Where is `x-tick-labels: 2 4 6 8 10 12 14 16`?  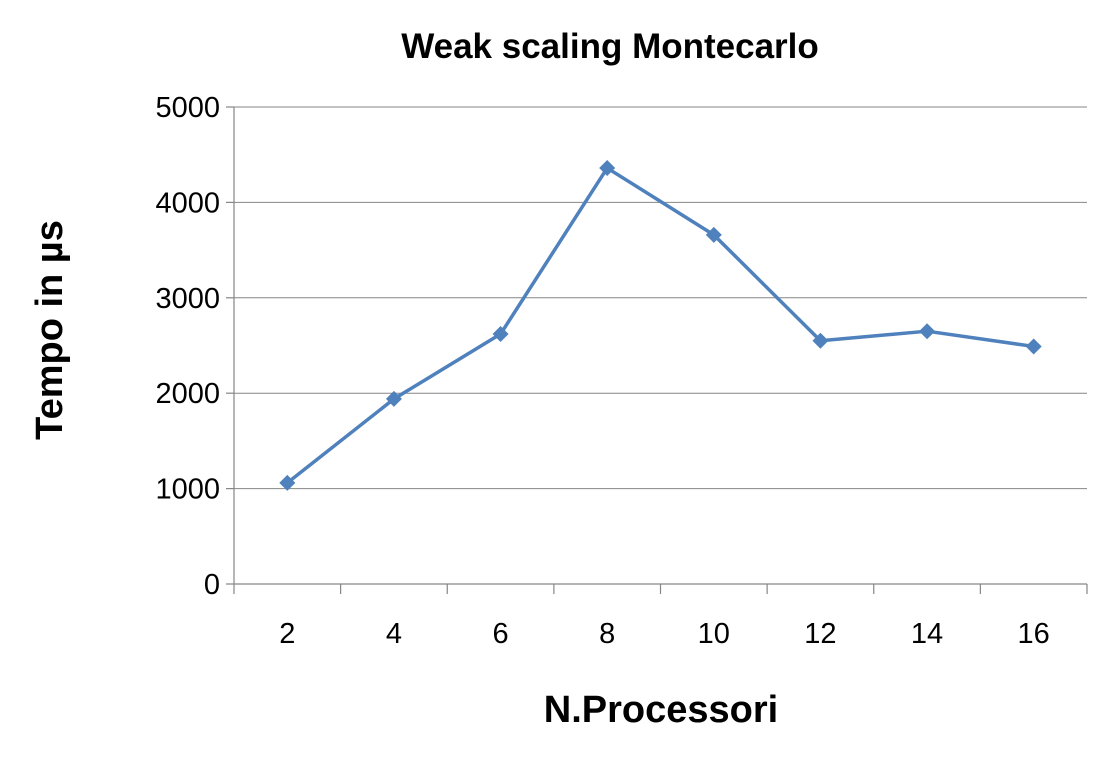
x-tick-labels: 2 4 6 8 10 12 14 16 is located at coordinates (664, 634).